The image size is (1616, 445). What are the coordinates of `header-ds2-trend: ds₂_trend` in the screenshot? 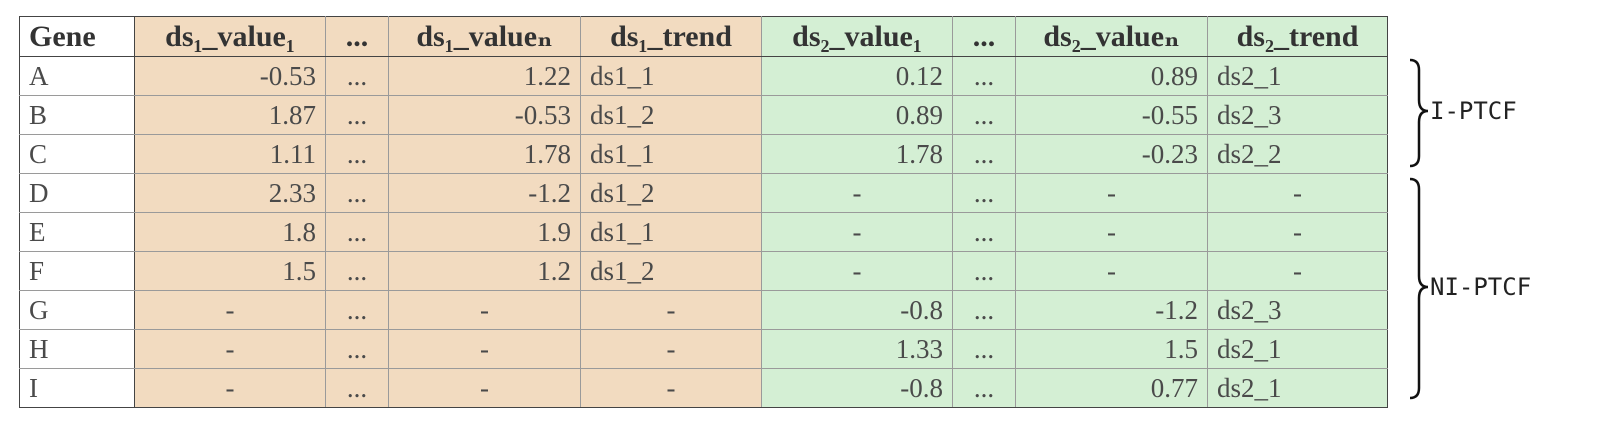 It's located at (1297, 36).